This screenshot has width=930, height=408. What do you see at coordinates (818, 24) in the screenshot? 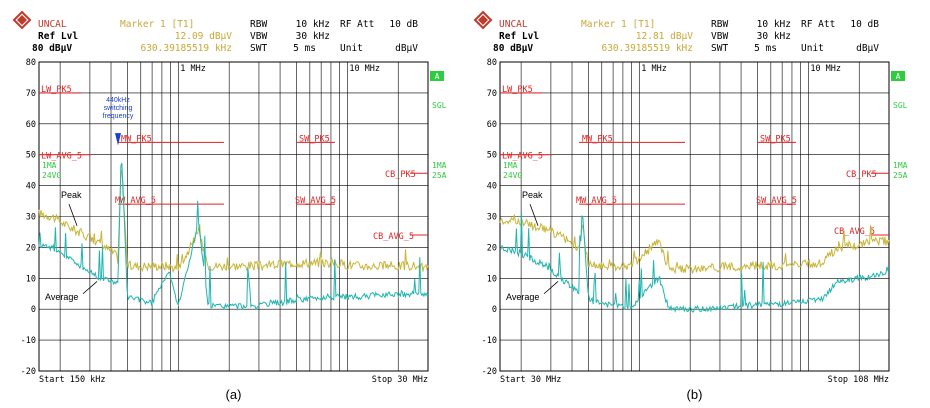
I see `rf-att-label: RF Att` at bounding box center [818, 24].